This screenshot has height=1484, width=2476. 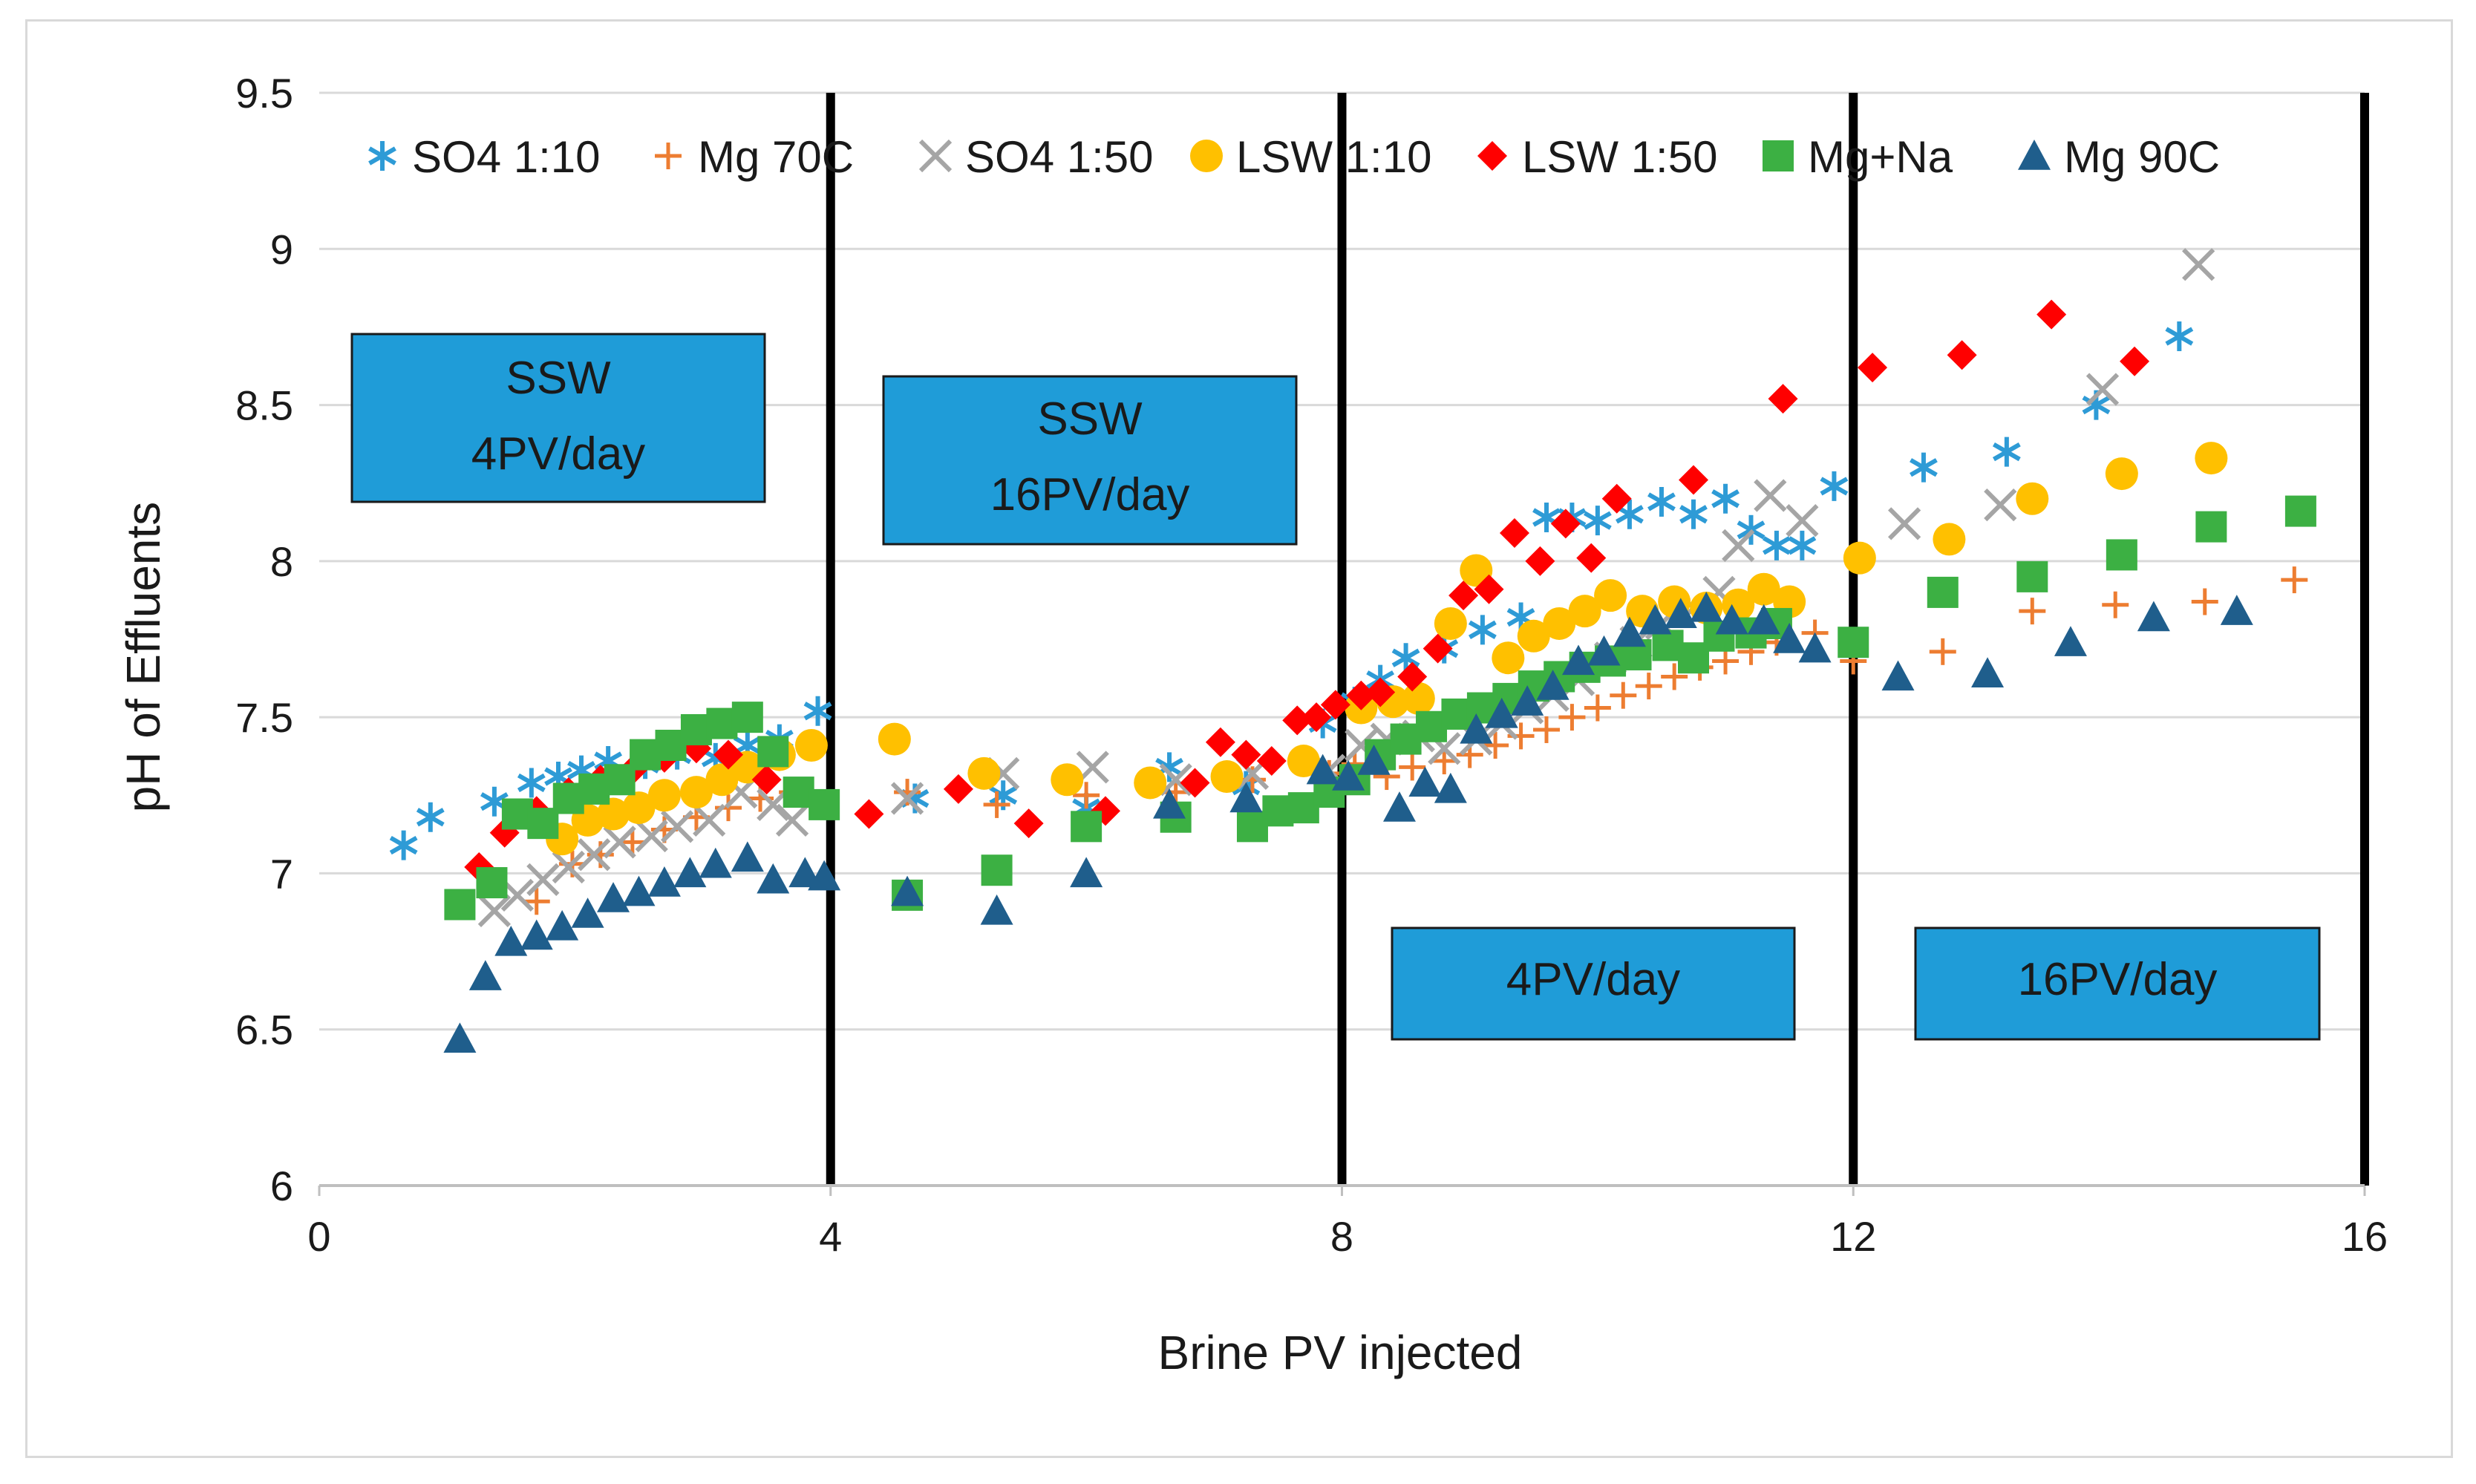 What do you see at coordinates (507, 157) in the screenshot?
I see `legend-label: SO4 1:10` at bounding box center [507, 157].